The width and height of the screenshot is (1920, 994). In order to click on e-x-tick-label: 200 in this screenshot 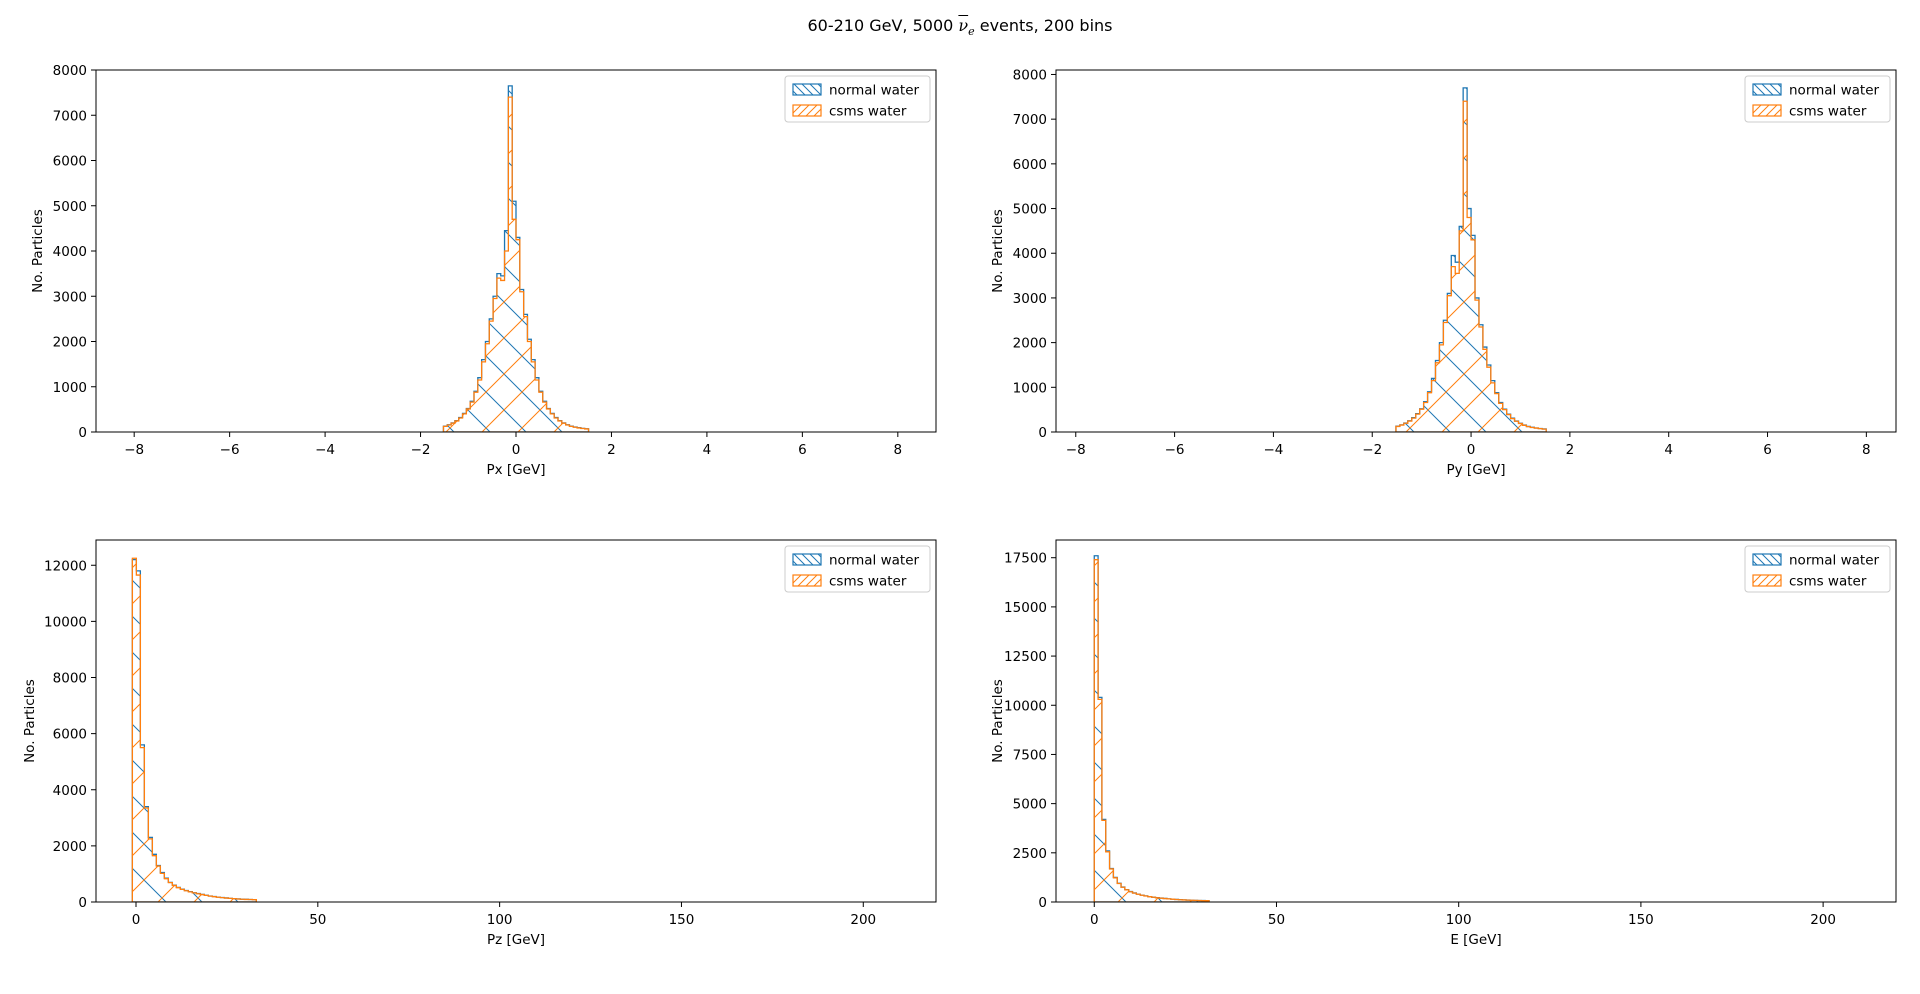, I will do `click(1823, 920)`.